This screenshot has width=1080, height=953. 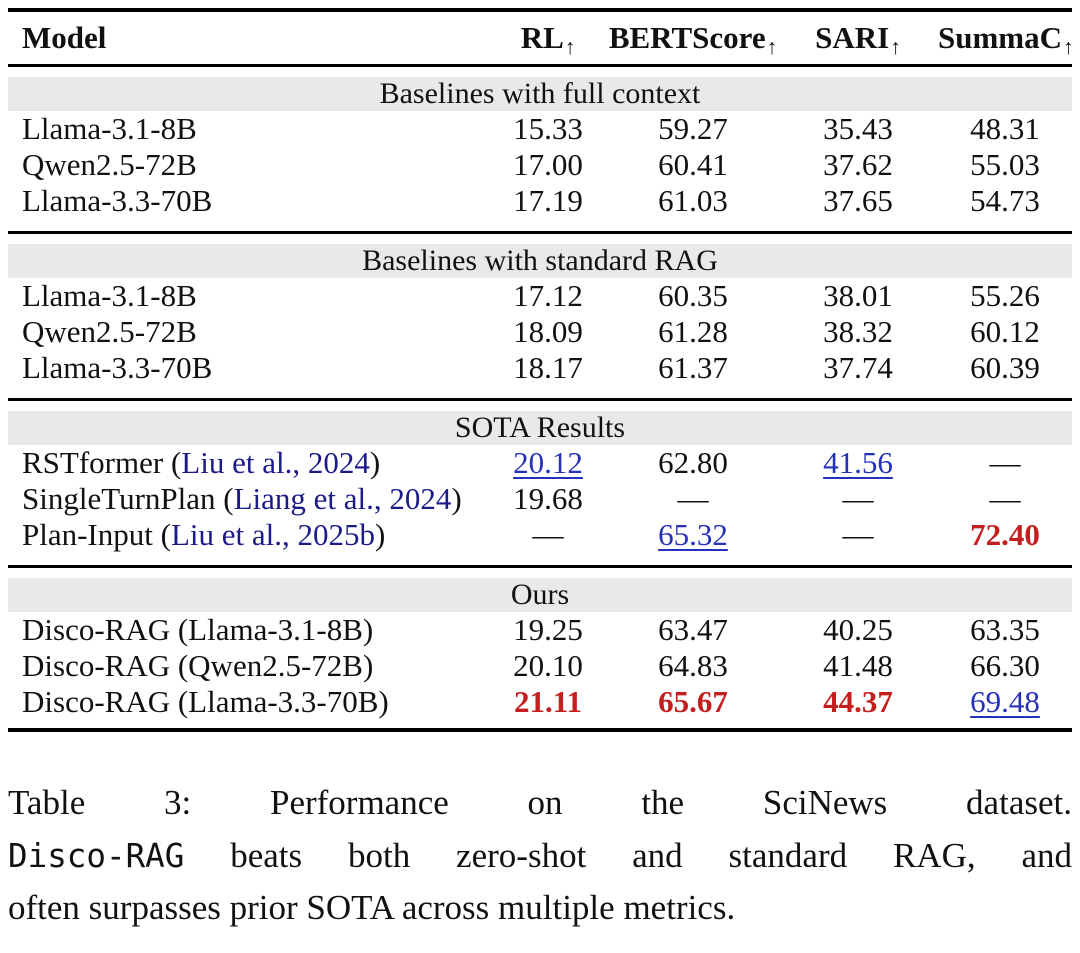 I want to click on metric-value-bertscore: 60.35, so click(x=693, y=295).